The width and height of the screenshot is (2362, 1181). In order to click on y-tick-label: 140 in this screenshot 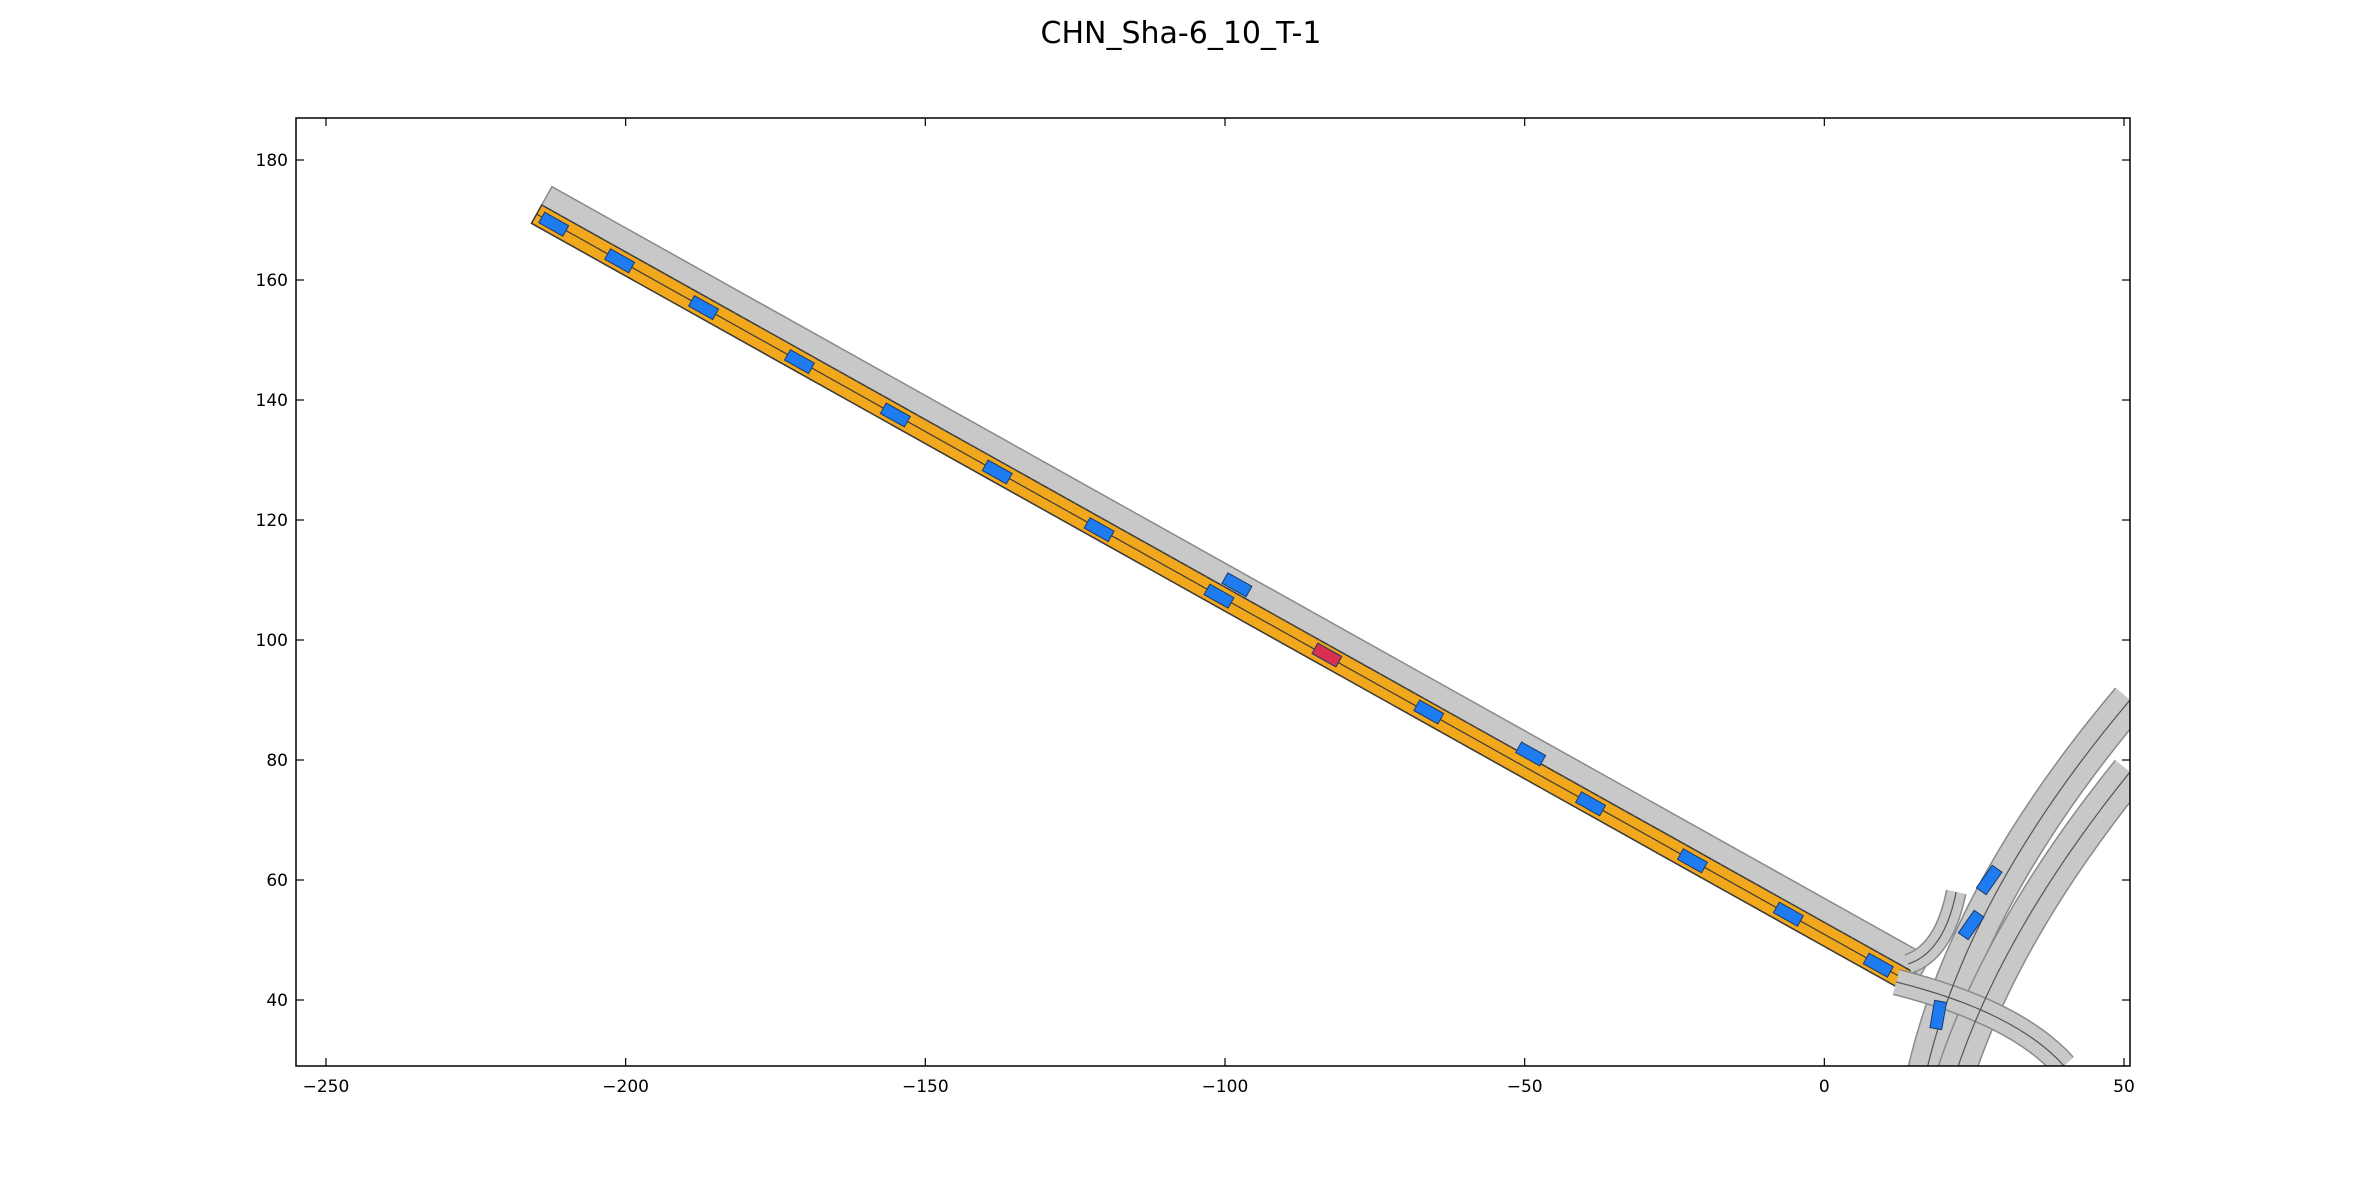, I will do `click(272, 401)`.